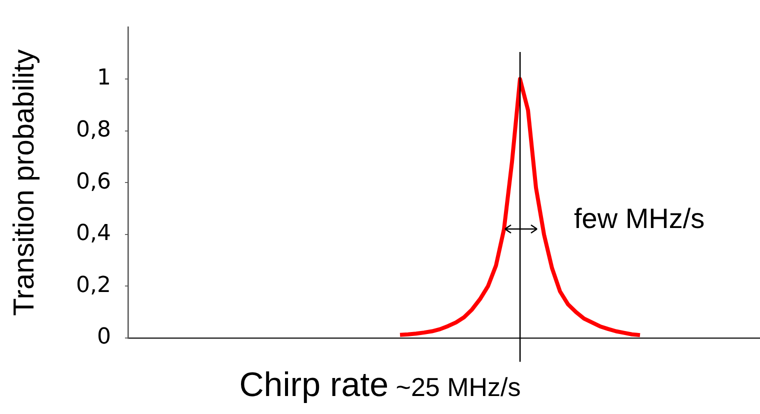  I want to click on annotation: few MHz/s, so click(639, 219).